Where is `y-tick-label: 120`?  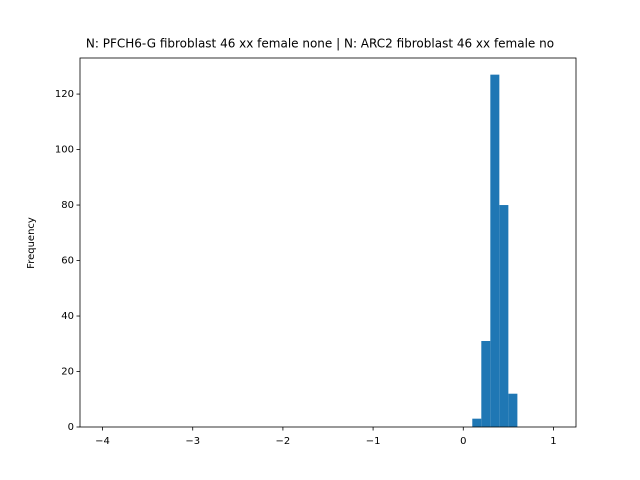
y-tick-label: 120 is located at coordinates (64, 94).